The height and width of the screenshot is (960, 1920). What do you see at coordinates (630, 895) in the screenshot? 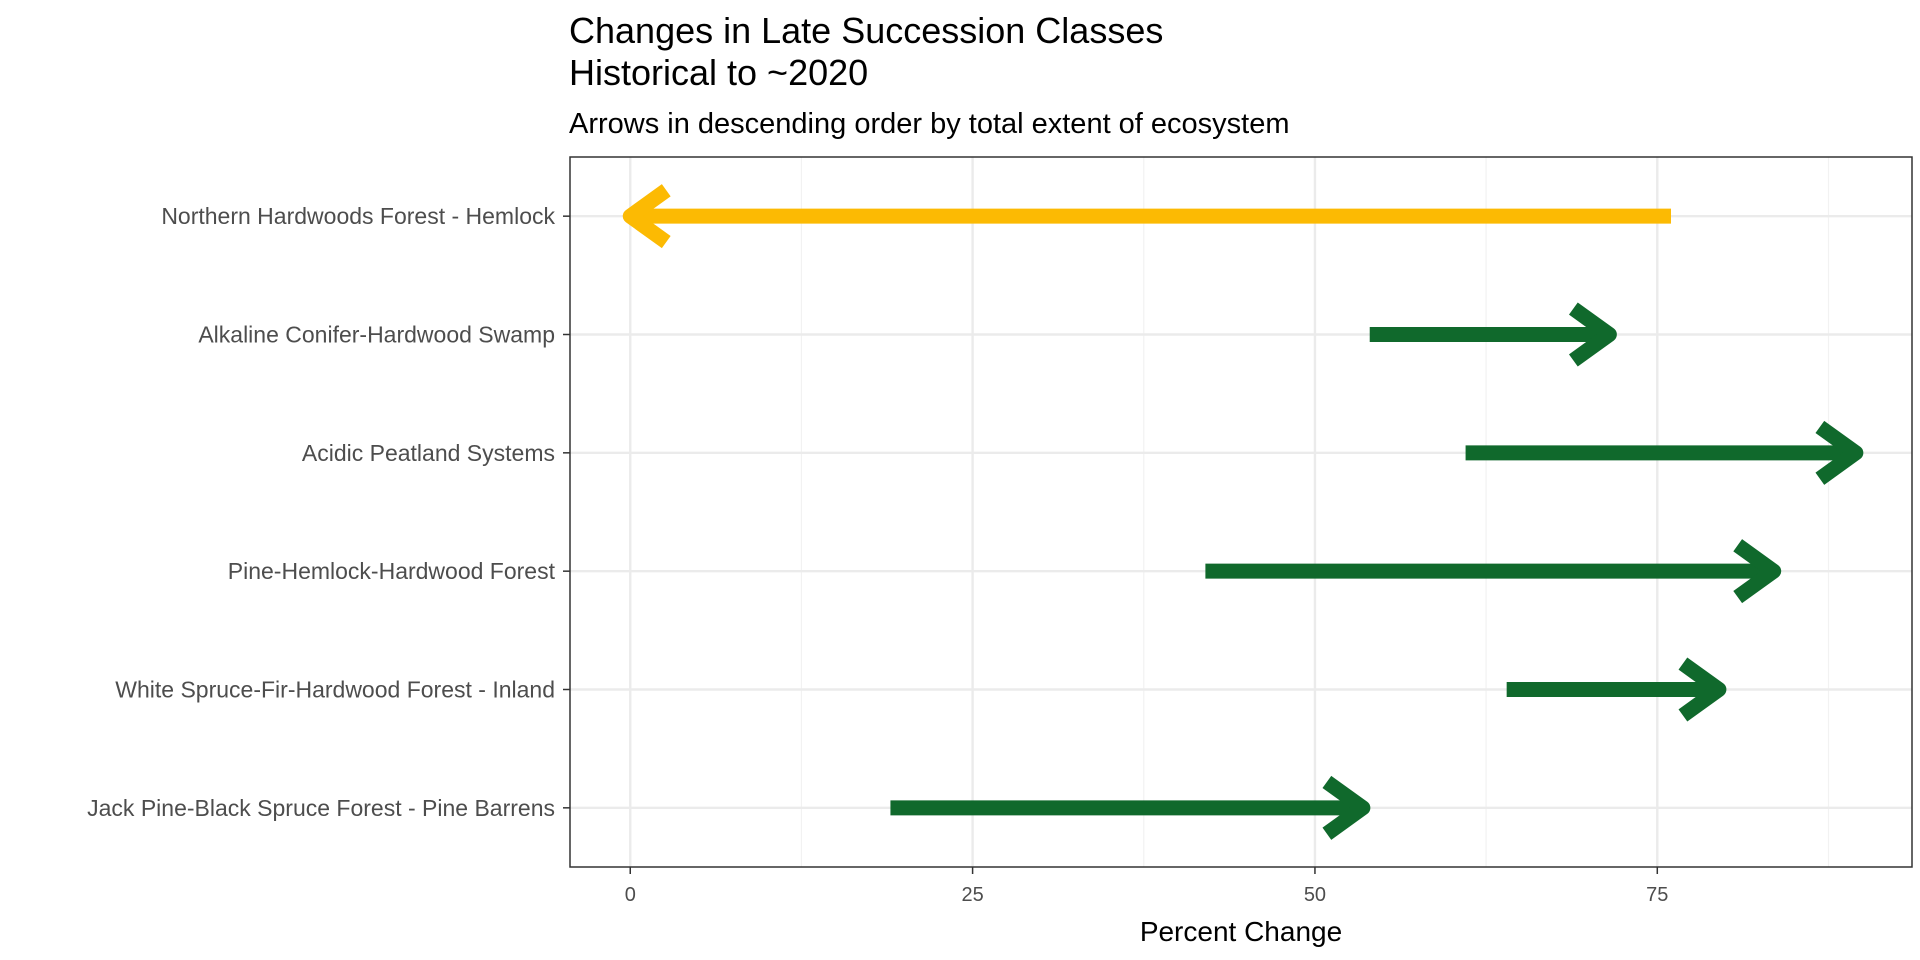
I see `x-tick-label: 0` at bounding box center [630, 895].